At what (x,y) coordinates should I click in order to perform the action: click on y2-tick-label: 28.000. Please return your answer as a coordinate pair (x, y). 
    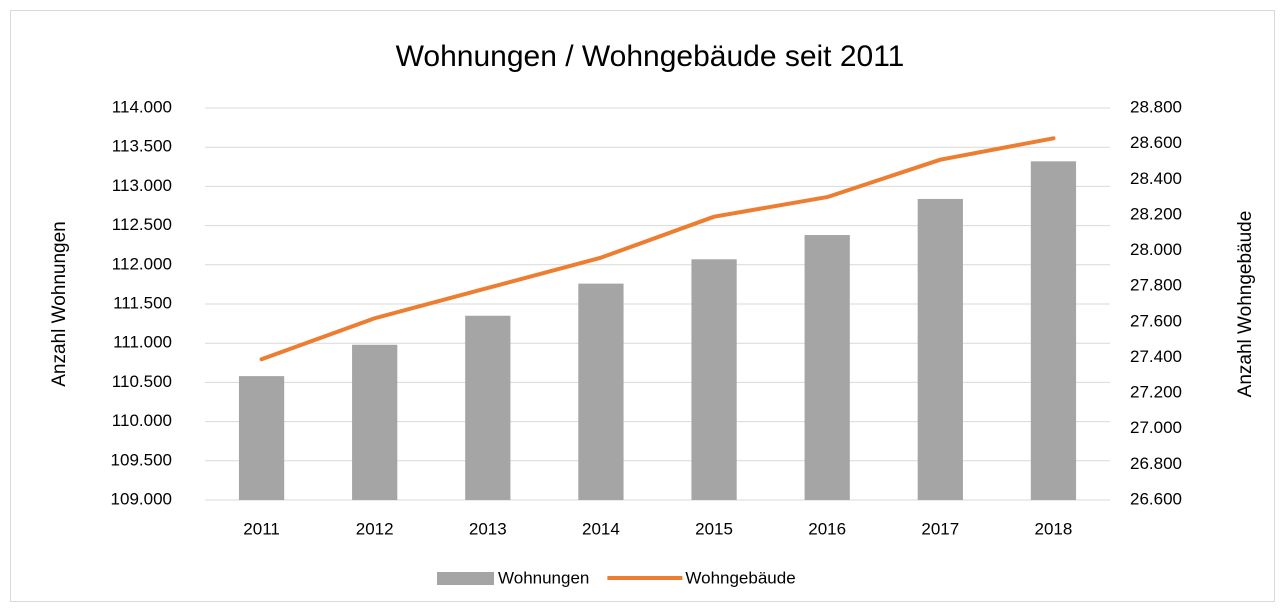
    Looking at the image, I should click on (1156, 249).